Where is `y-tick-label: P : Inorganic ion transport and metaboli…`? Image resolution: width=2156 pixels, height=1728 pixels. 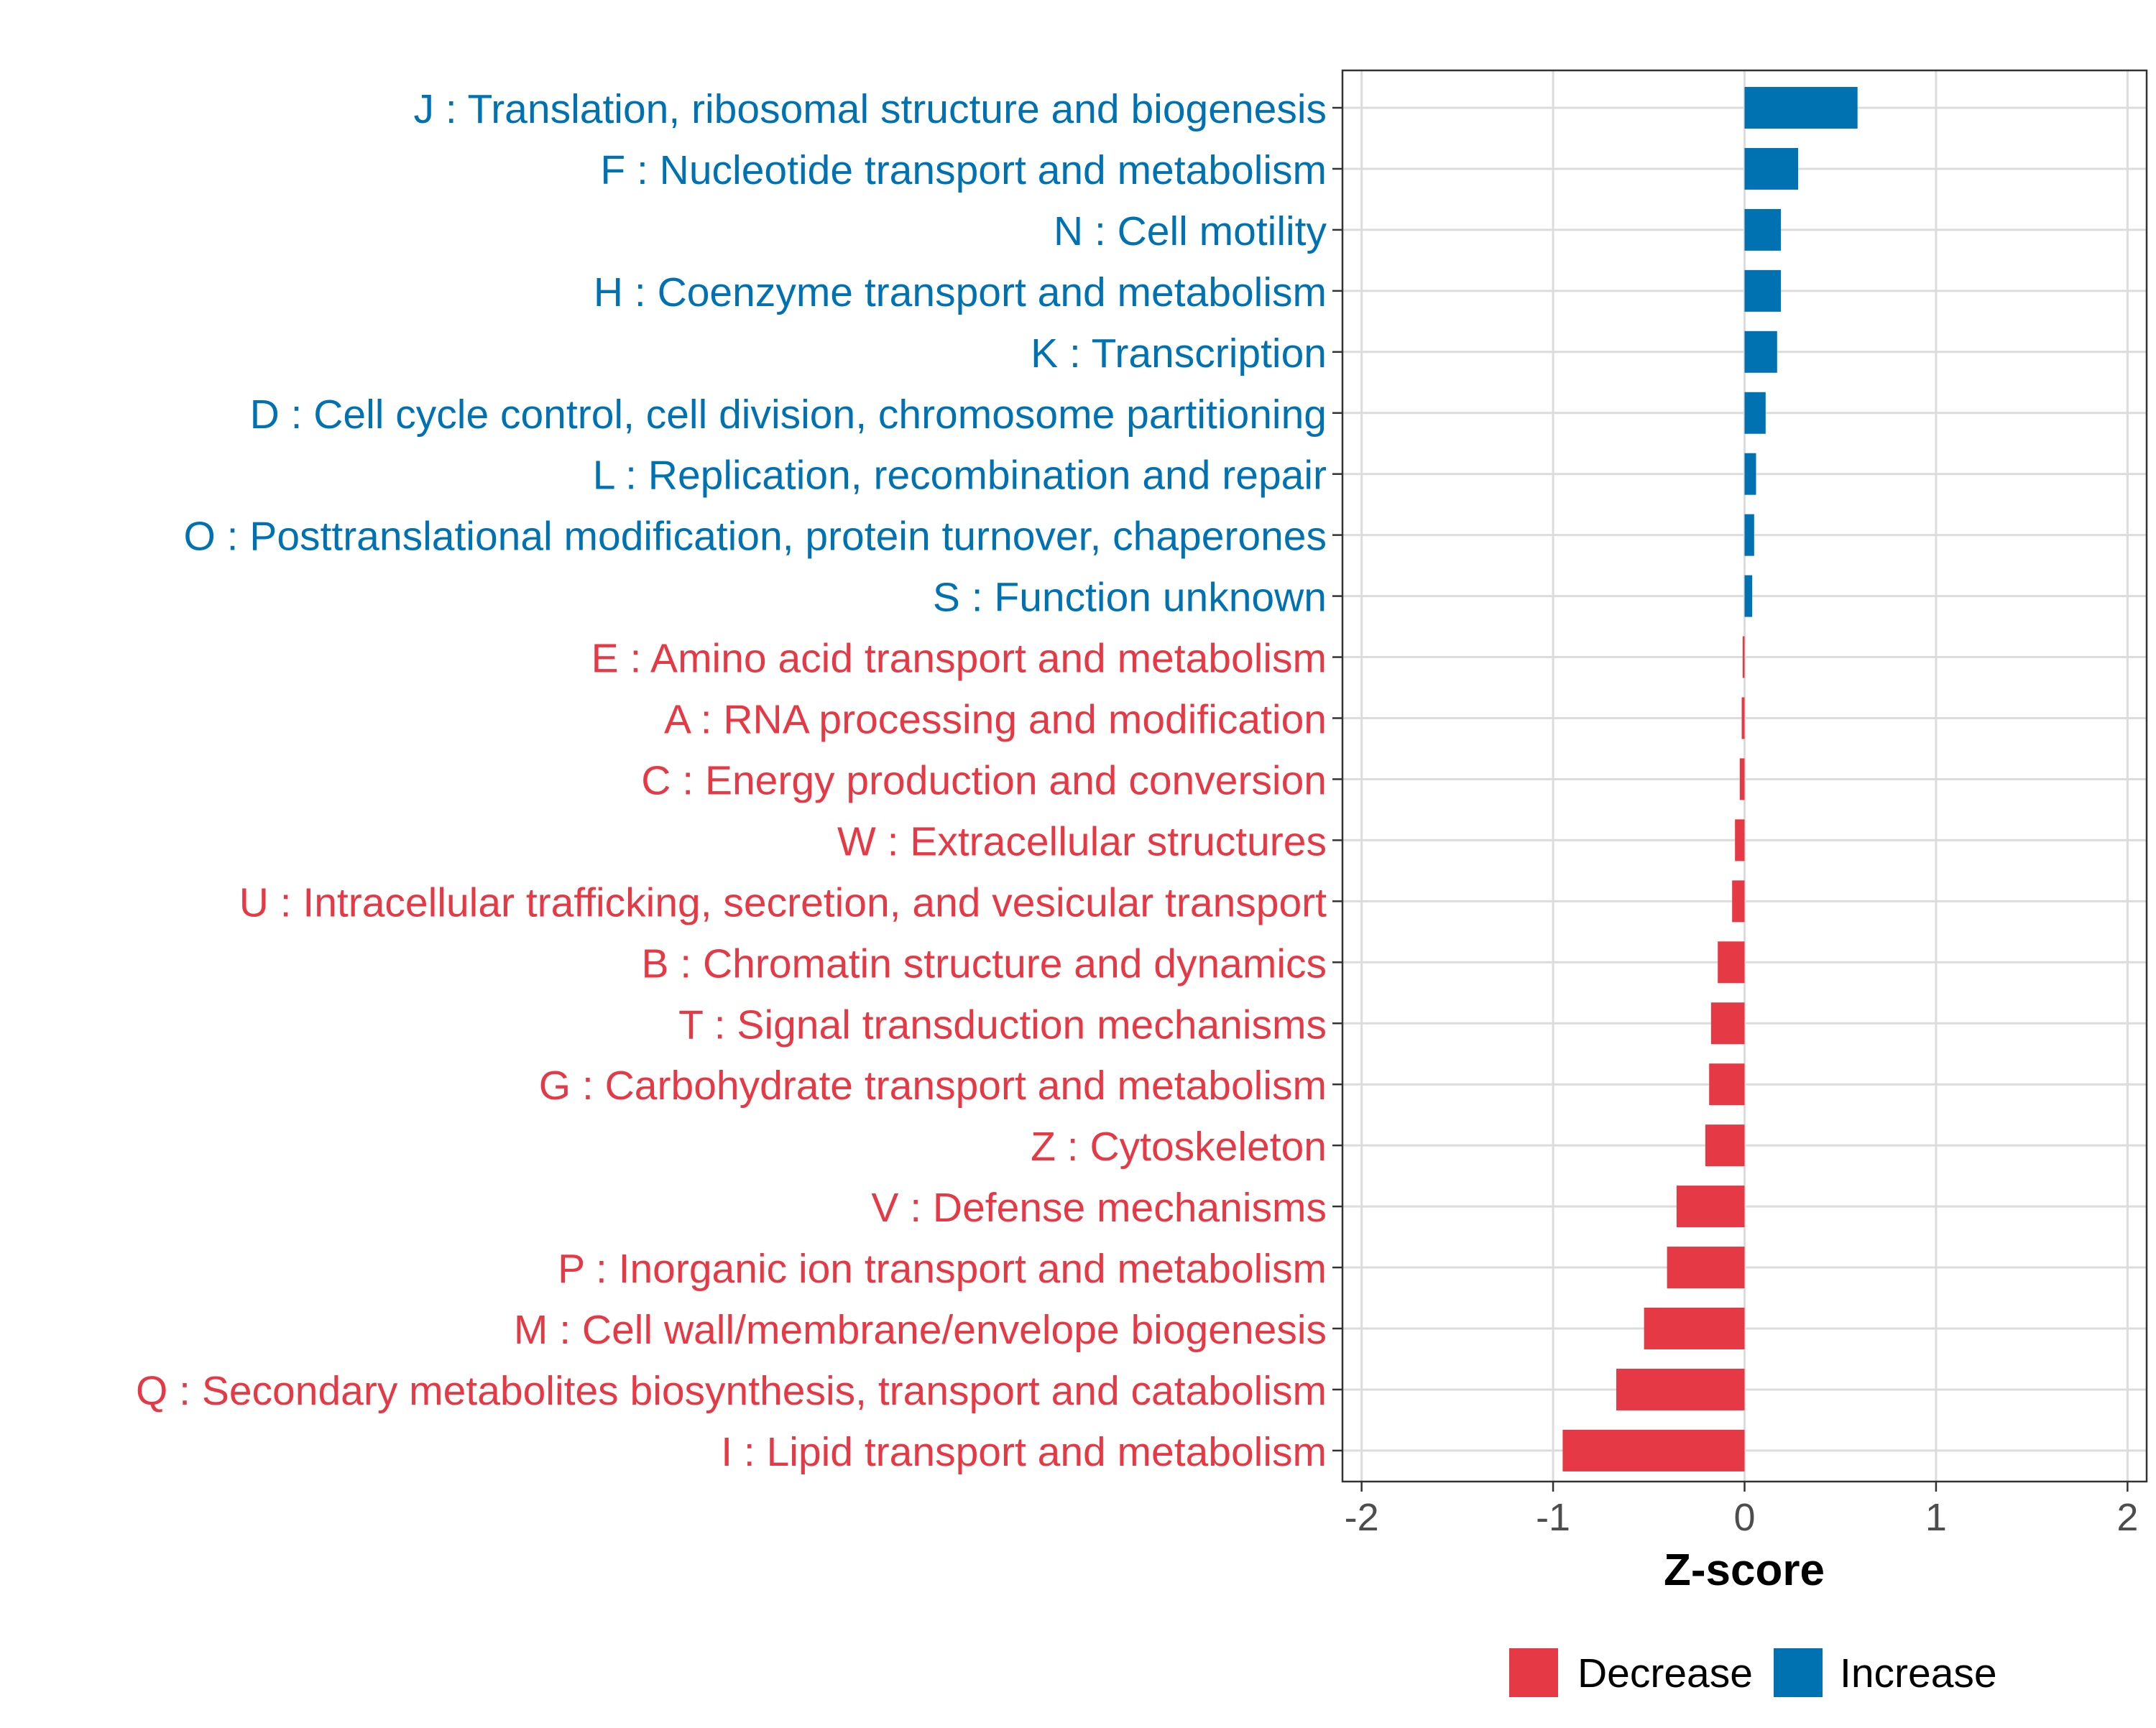 y-tick-label: P : Inorganic ion transport and metaboli… is located at coordinates (942, 1269).